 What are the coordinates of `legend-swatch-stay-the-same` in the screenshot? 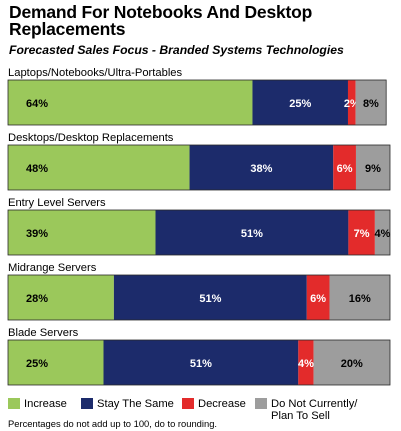 It's located at (87, 403).